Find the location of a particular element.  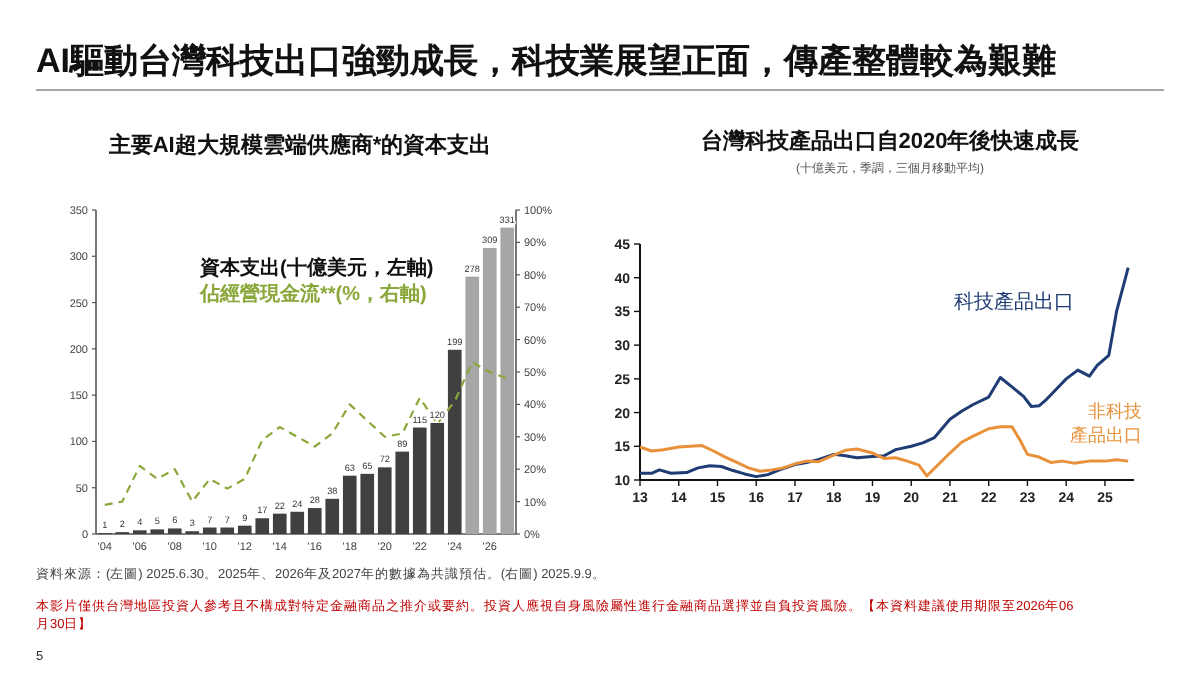

series-label: 非科技產品出口 is located at coordinates (1106, 423).